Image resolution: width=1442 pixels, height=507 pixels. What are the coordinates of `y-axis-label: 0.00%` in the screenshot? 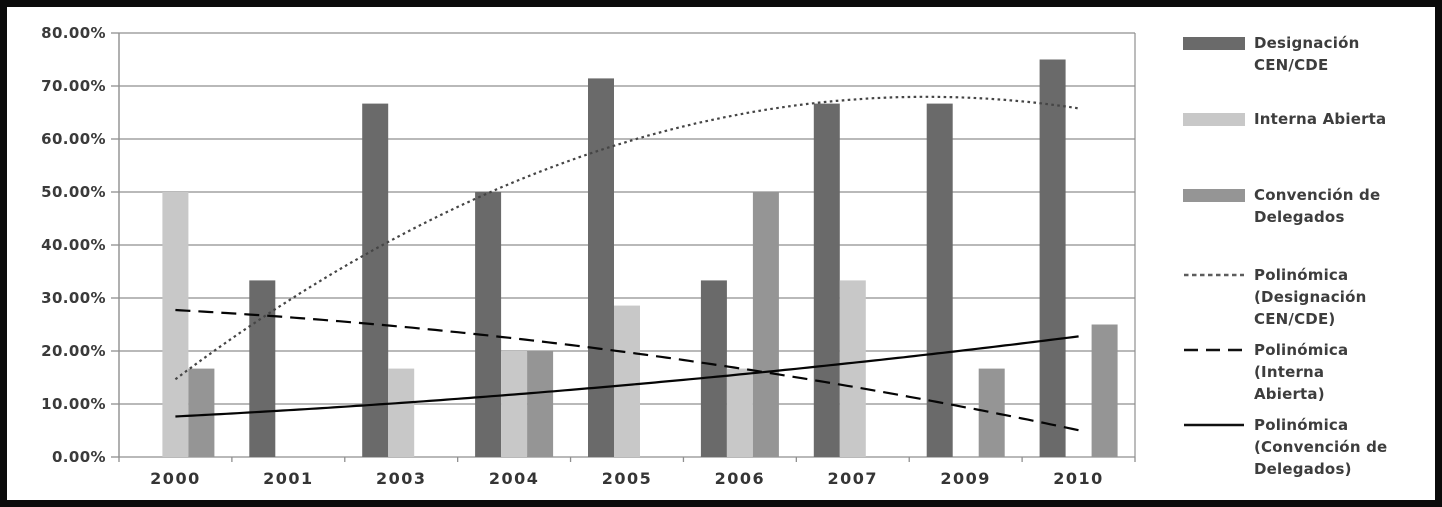 It's located at (79, 457).